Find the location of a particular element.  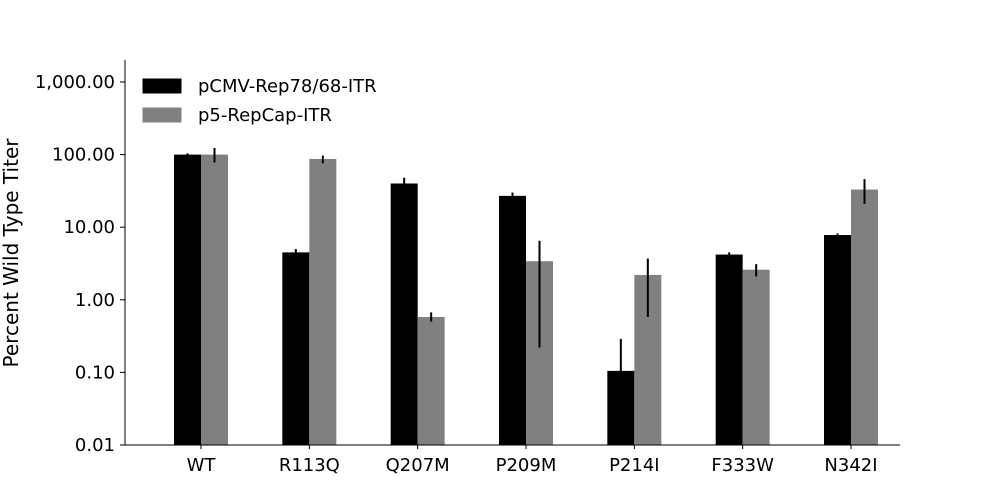

bar-1-f333w is located at coordinates (729, 349).